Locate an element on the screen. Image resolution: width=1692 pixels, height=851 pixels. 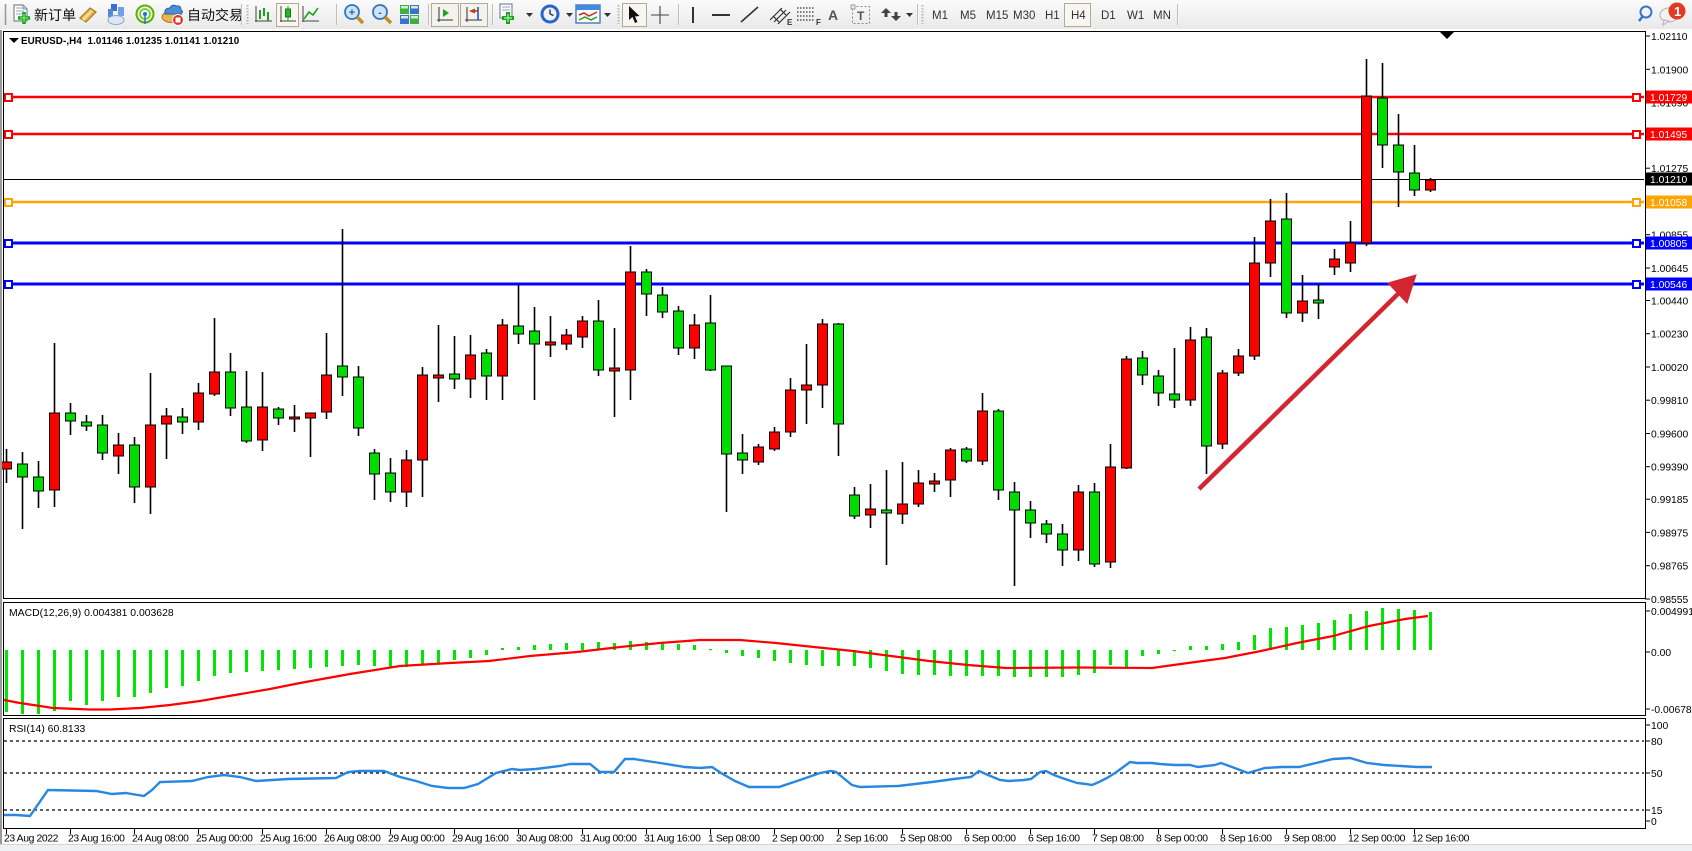
svg-text: 12 Sep 16:00 is located at coordinates (1441, 839).